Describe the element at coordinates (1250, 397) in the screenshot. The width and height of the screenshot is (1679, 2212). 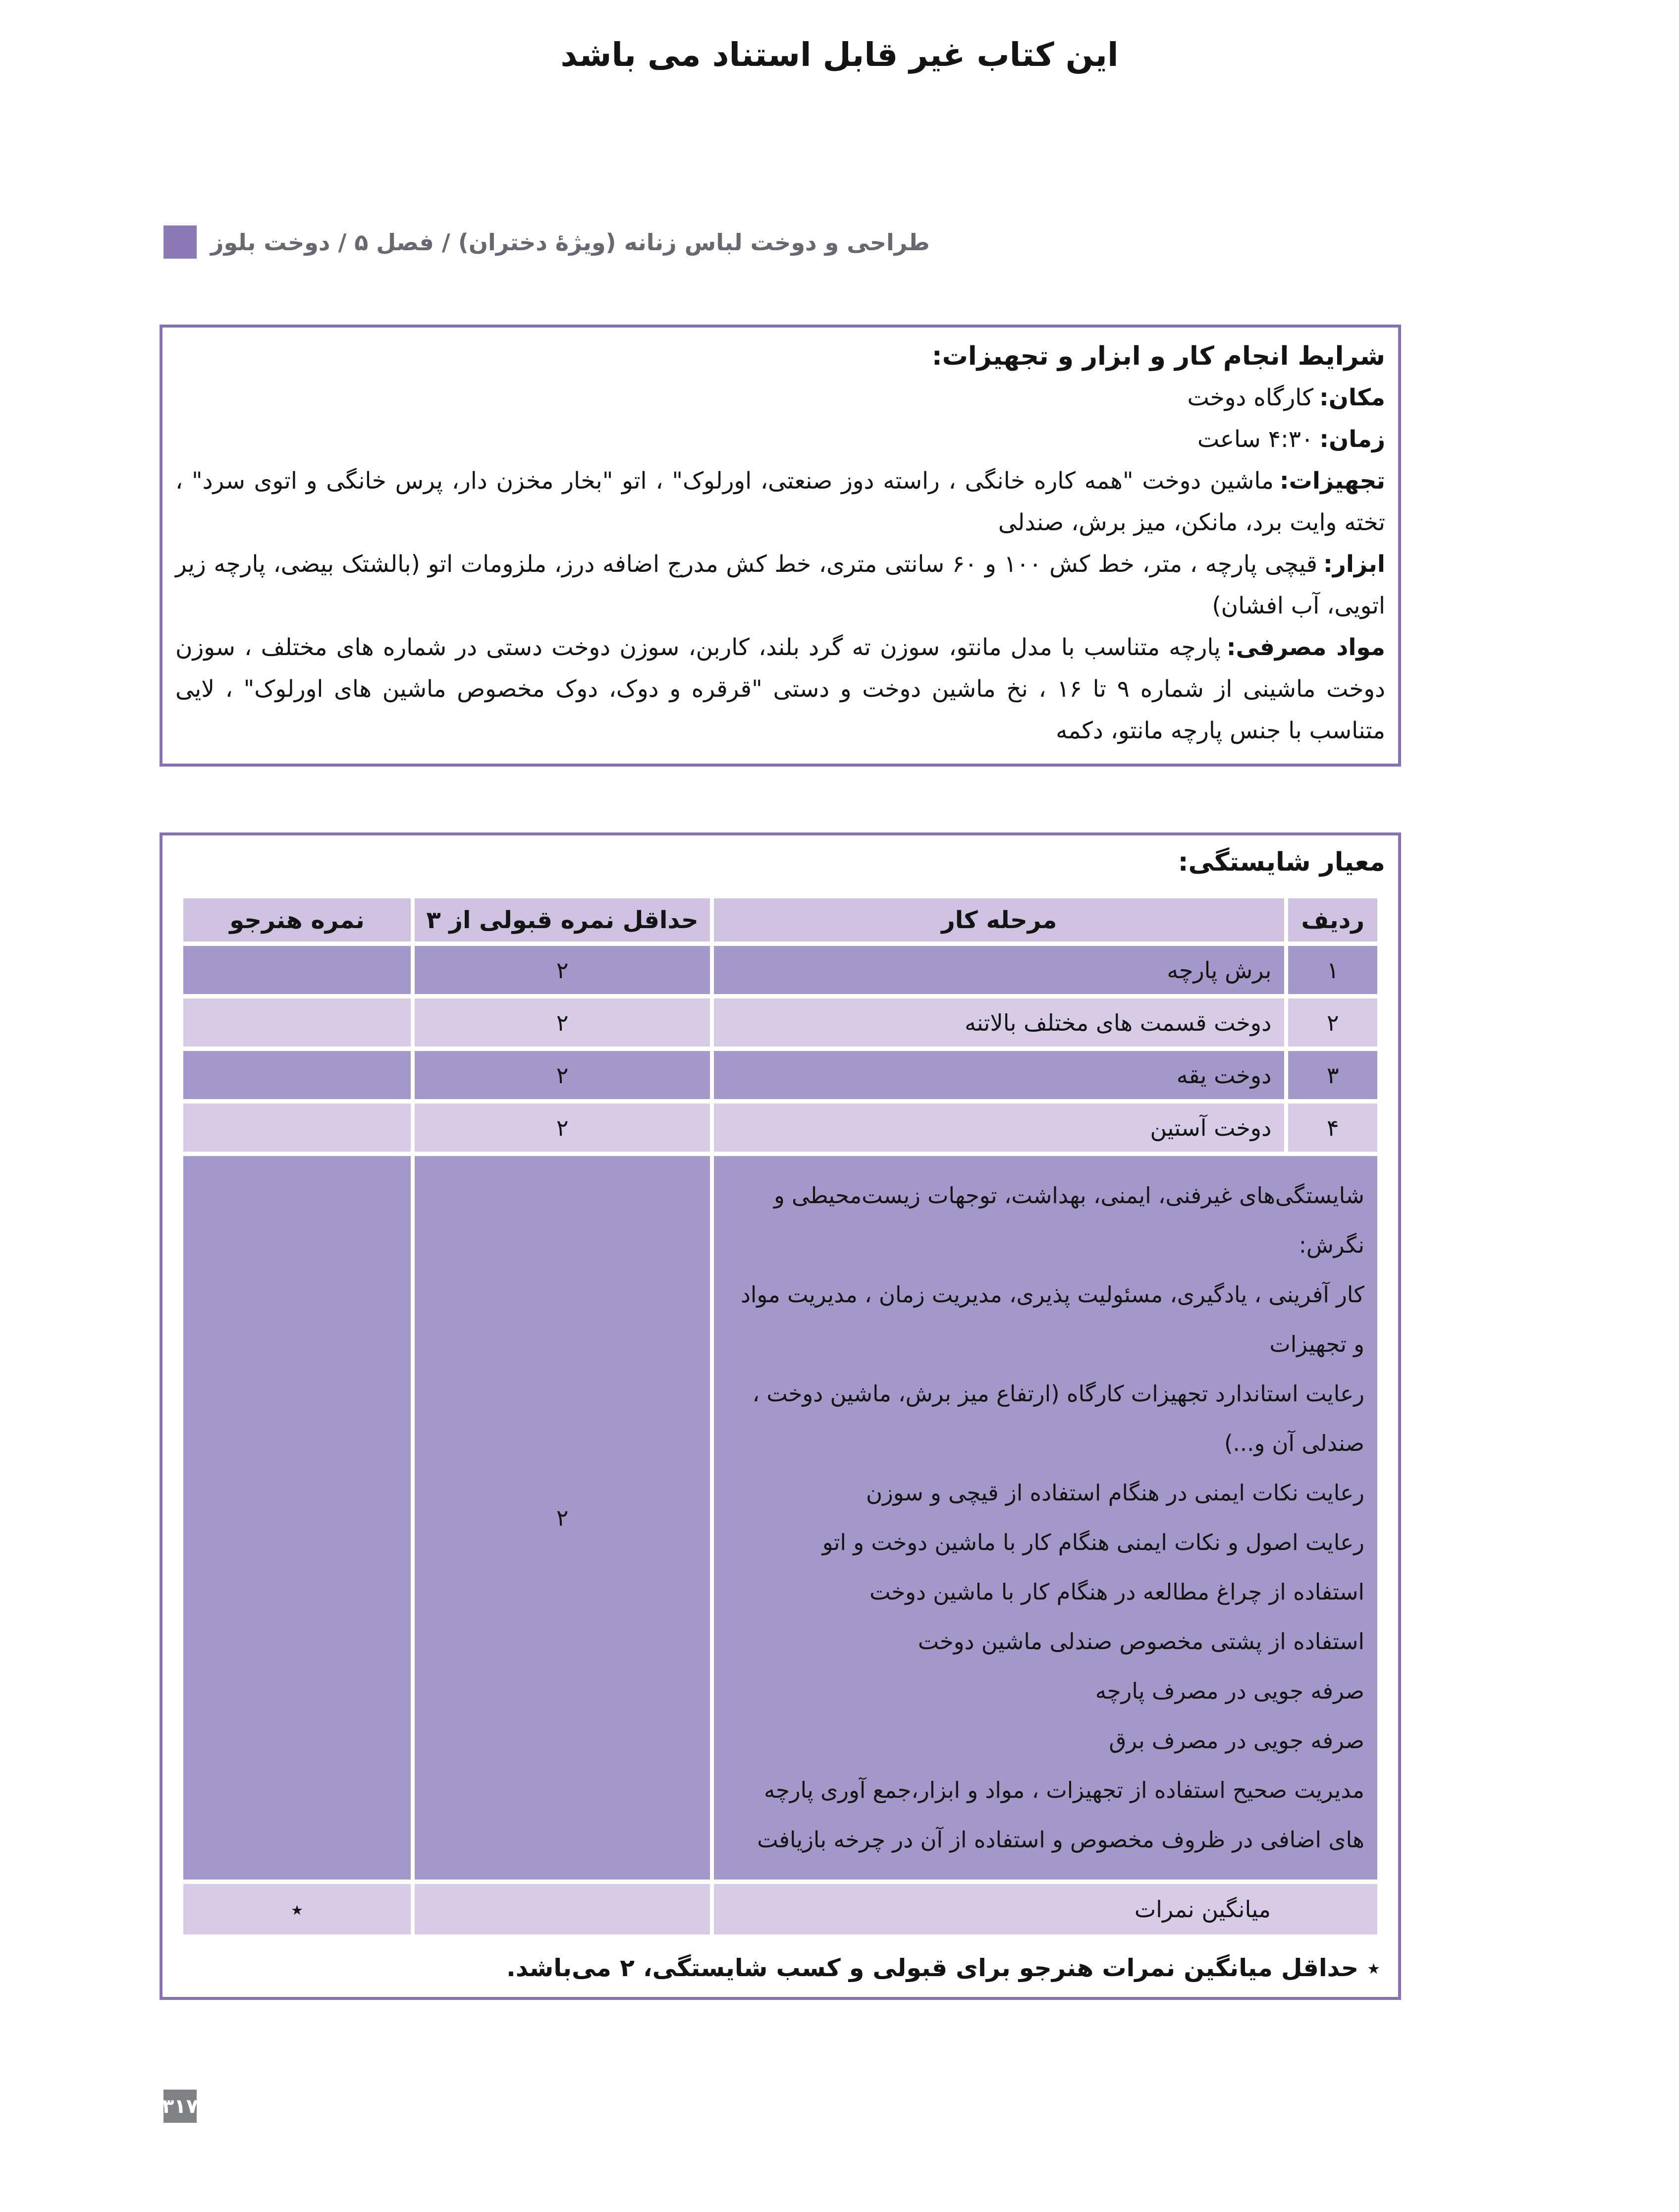
I see `condition-text: کارگاه دوخت` at that location.